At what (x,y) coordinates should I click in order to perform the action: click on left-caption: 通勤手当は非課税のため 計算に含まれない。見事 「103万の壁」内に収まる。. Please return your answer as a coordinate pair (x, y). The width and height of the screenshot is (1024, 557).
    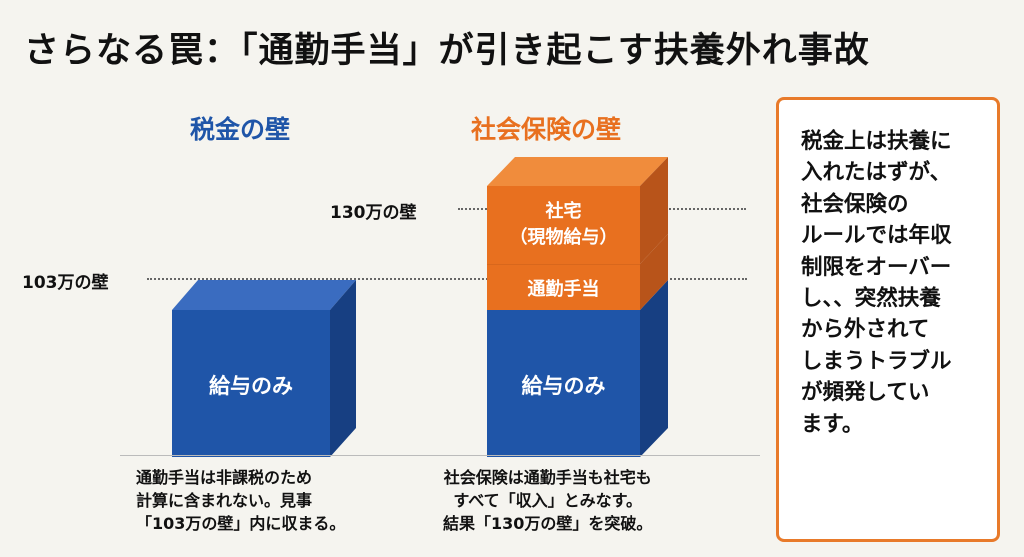
    Looking at the image, I should click on (241, 500).